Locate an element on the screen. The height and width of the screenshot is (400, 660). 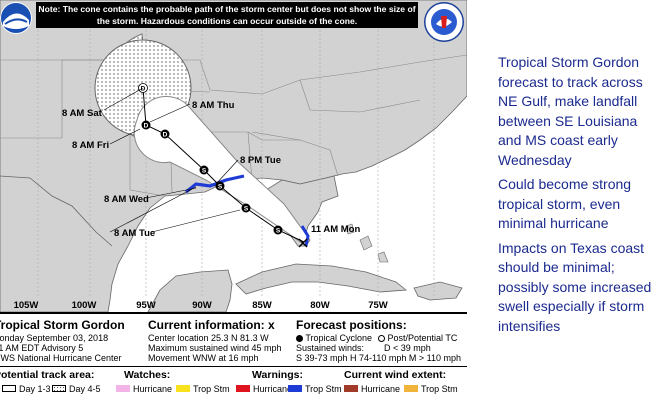
fp-d-range: D < 39 mph is located at coordinates (407, 348).